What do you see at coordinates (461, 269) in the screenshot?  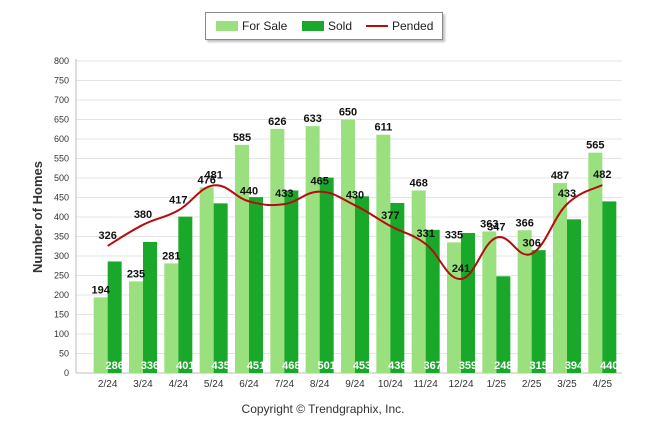 I see `data-label-pended: 241` at bounding box center [461, 269].